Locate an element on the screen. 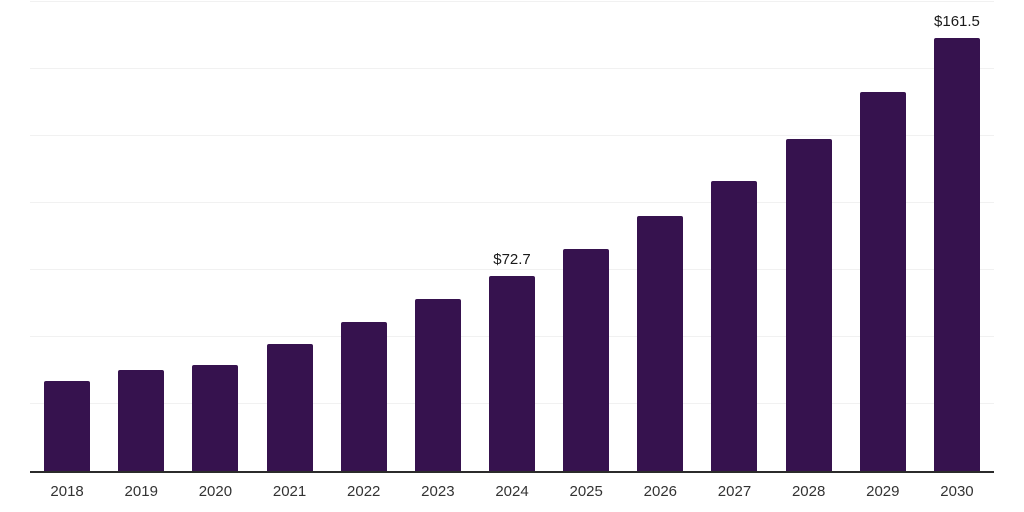 Image resolution: width=1024 pixels, height=512 pixels. bar-value-label-2030: $161.5 is located at coordinates (957, 22).